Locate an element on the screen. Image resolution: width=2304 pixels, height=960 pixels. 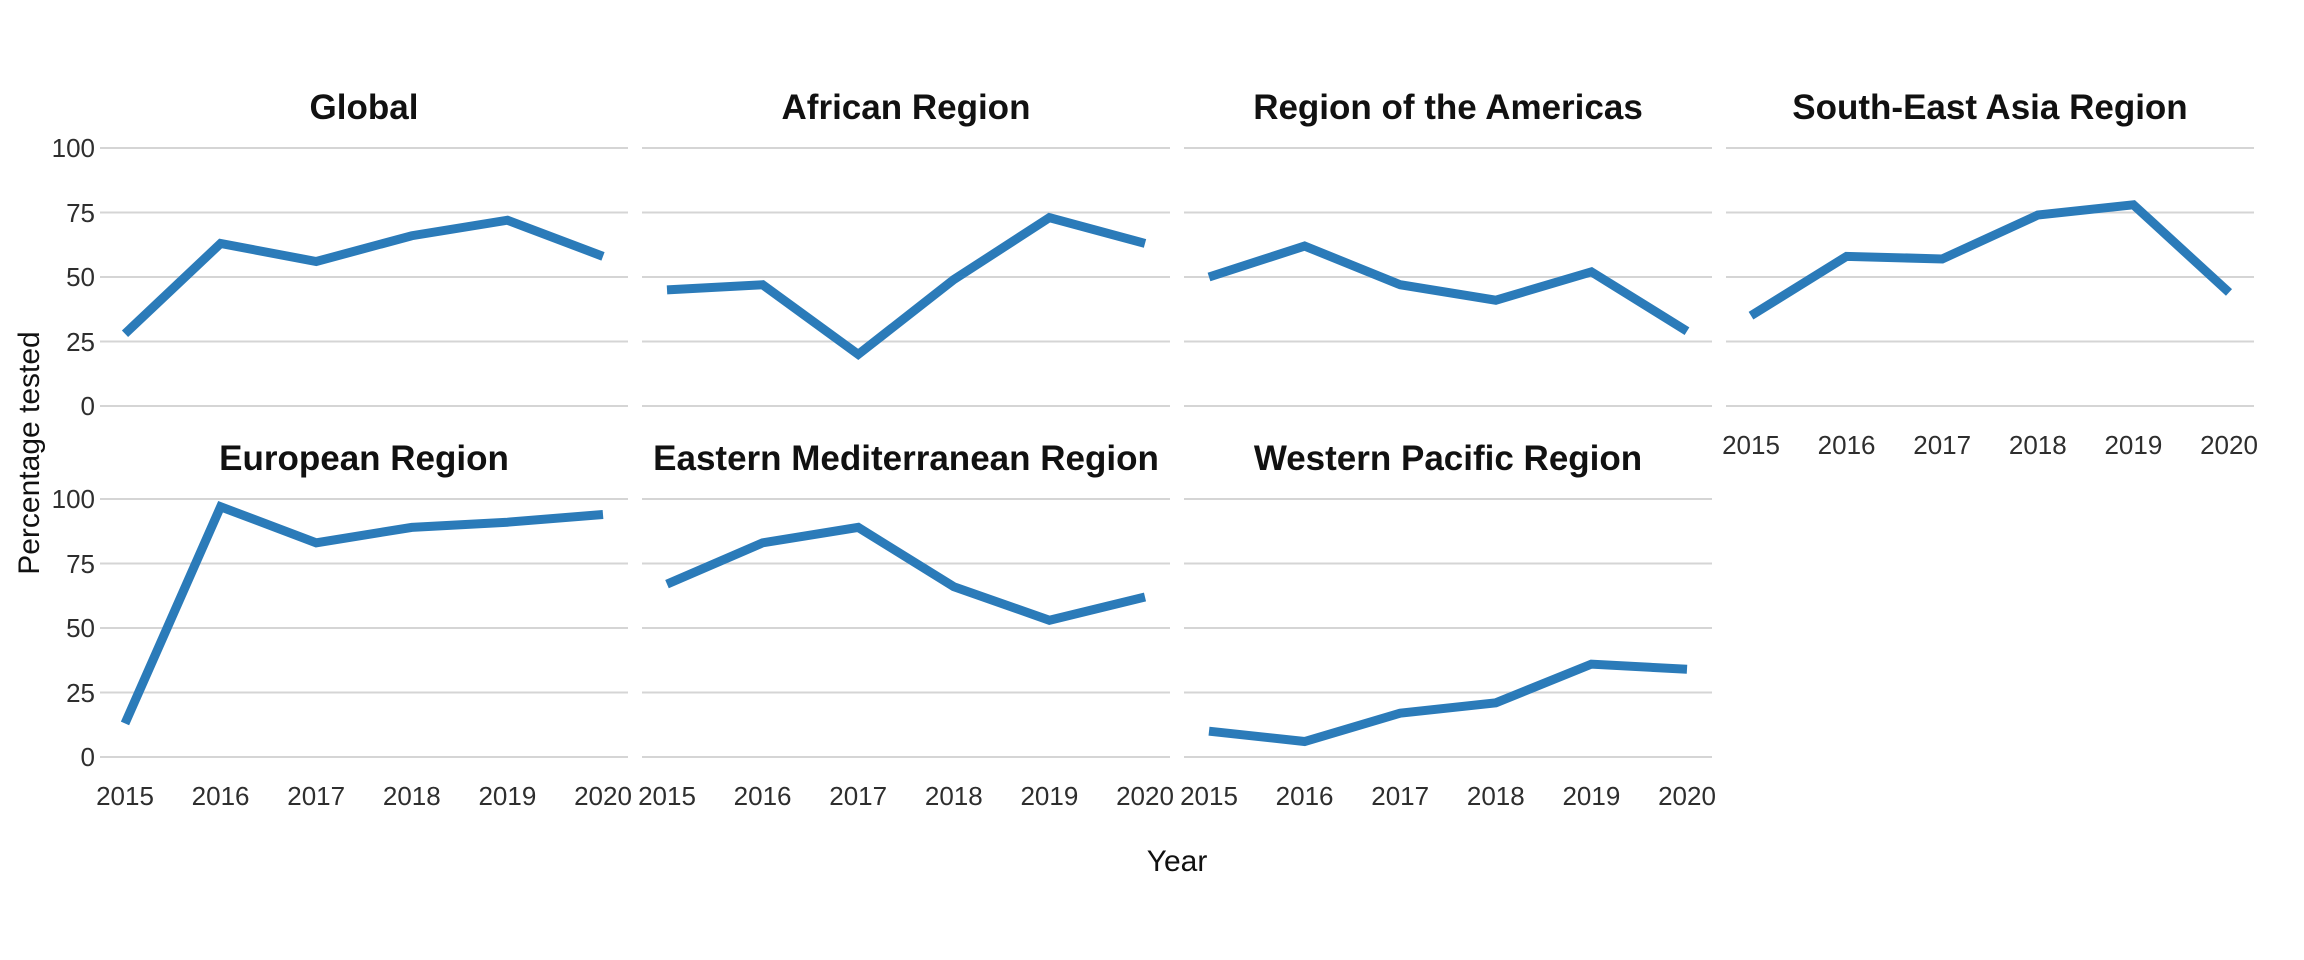
x-axis-title: Year is located at coordinates (1177, 861).